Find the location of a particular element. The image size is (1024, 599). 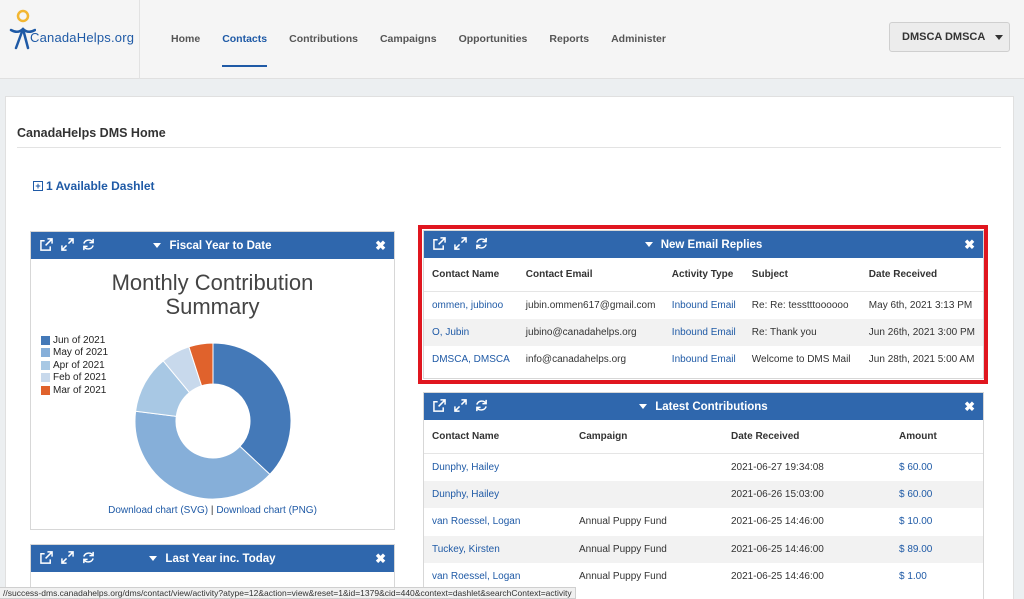

legend-label: Apr of 2021 is located at coordinates (79, 365).